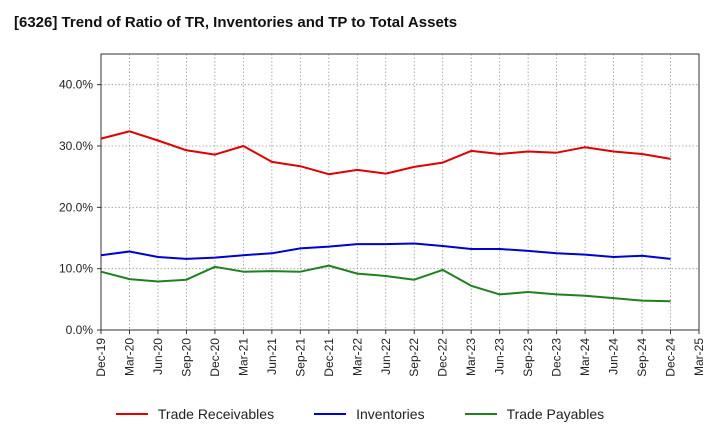 The image size is (720, 440). Describe the element at coordinates (76, 269) in the screenshot. I see `y-tick-label: 10.0%` at that location.